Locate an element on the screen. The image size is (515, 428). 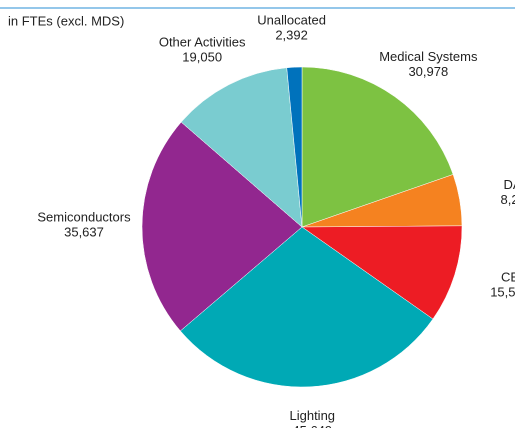
slice-value-label: 45,649 is located at coordinates (312, 425).